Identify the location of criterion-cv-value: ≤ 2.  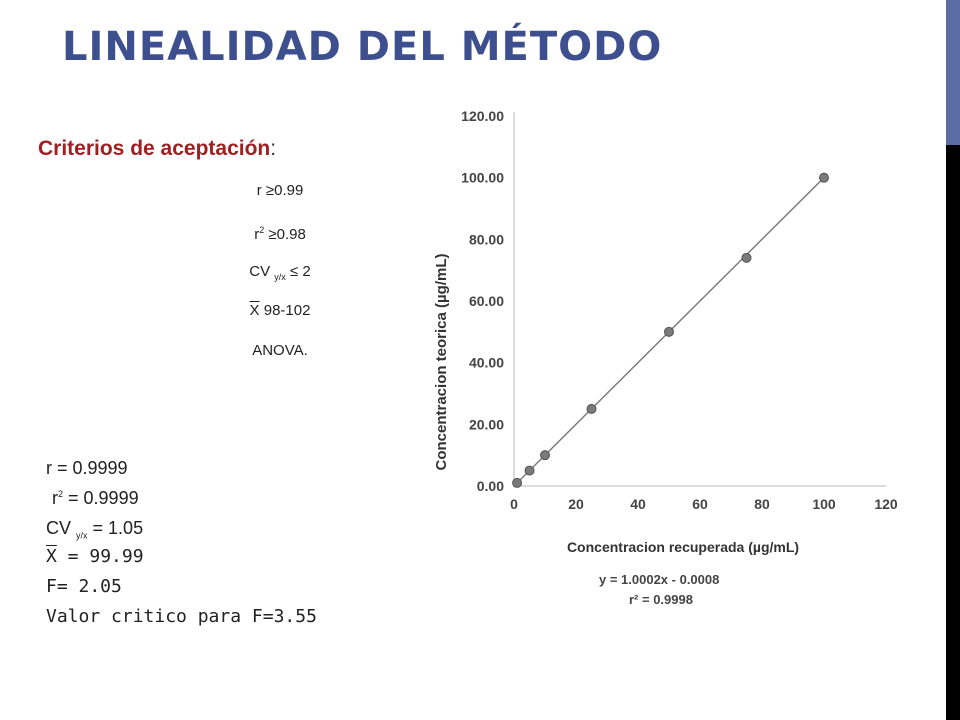
(298, 271).